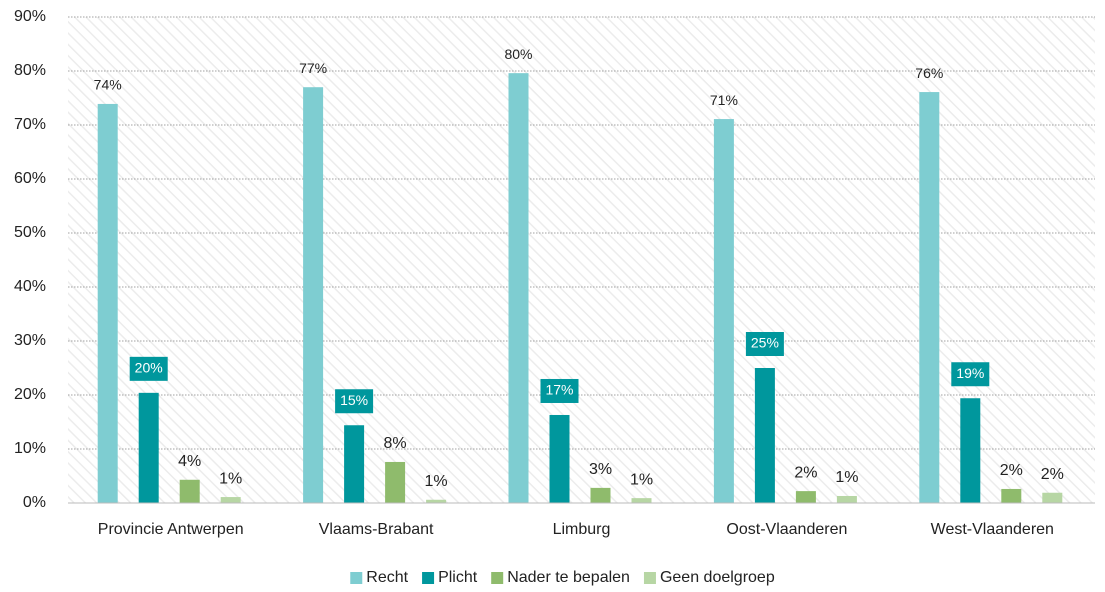 The width and height of the screenshot is (1105, 592). I want to click on legend-label: Plicht, so click(458, 577).